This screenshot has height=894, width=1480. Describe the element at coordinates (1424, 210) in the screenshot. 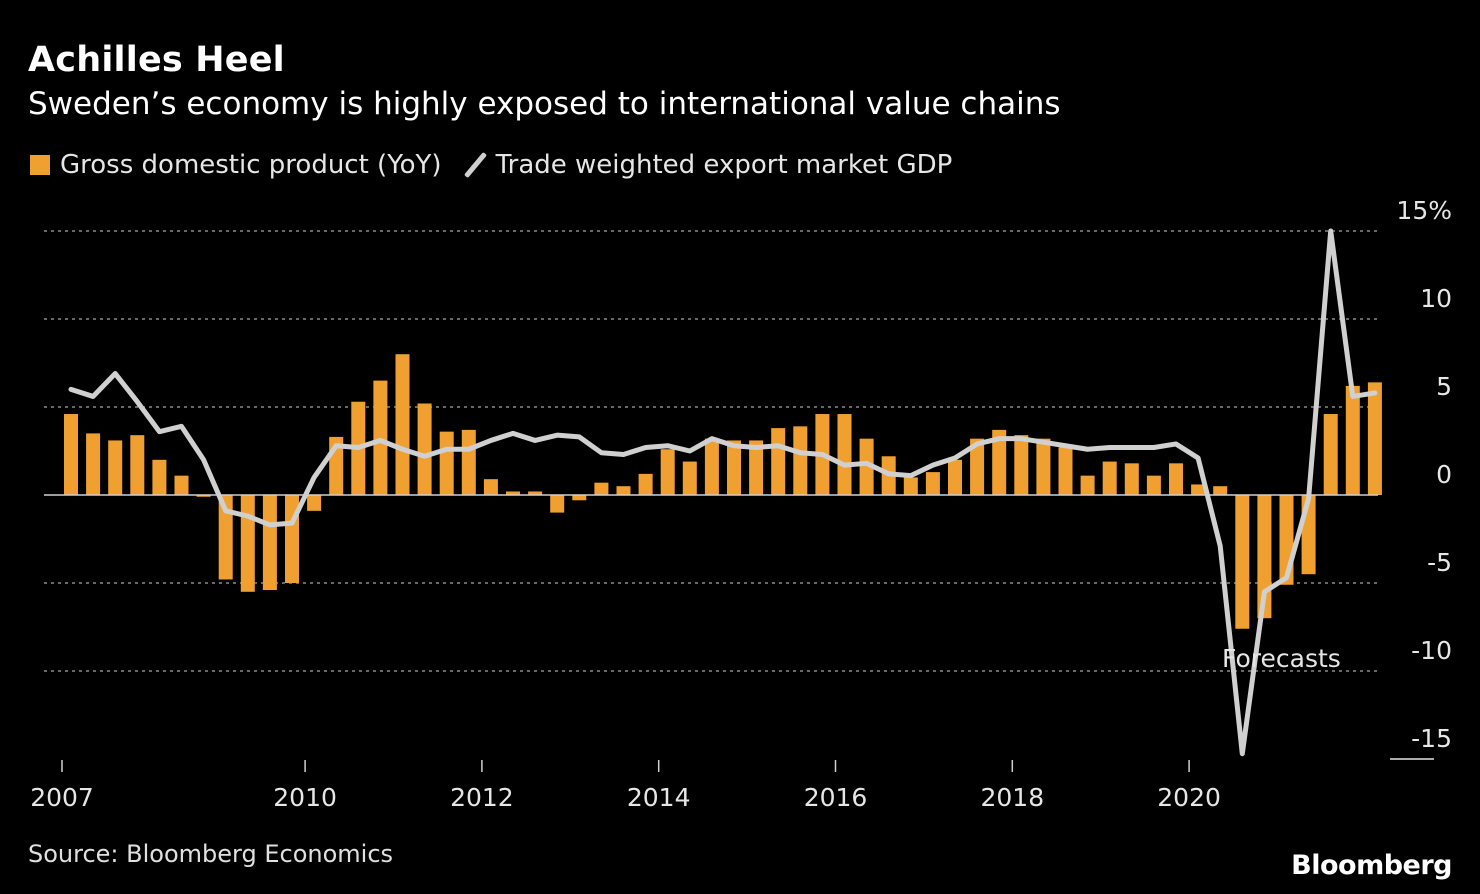

I see `y-tick-label: 15%` at that location.